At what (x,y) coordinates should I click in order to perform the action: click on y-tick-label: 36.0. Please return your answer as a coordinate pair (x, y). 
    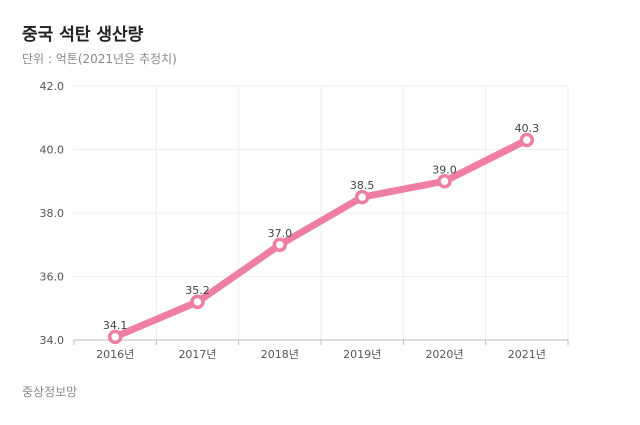
    Looking at the image, I should click on (52, 277).